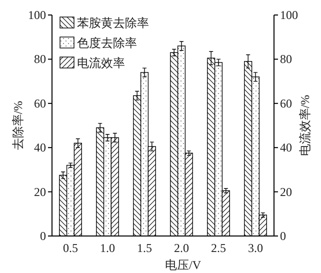 Image resolution: width=321 pixels, height=273 pixels. I want to click on y-tick-label: 20, so click(40, 191).